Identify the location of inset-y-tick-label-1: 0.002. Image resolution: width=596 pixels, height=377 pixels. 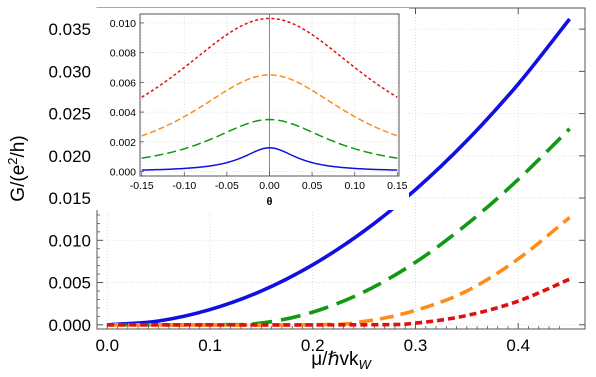
(123, 143).